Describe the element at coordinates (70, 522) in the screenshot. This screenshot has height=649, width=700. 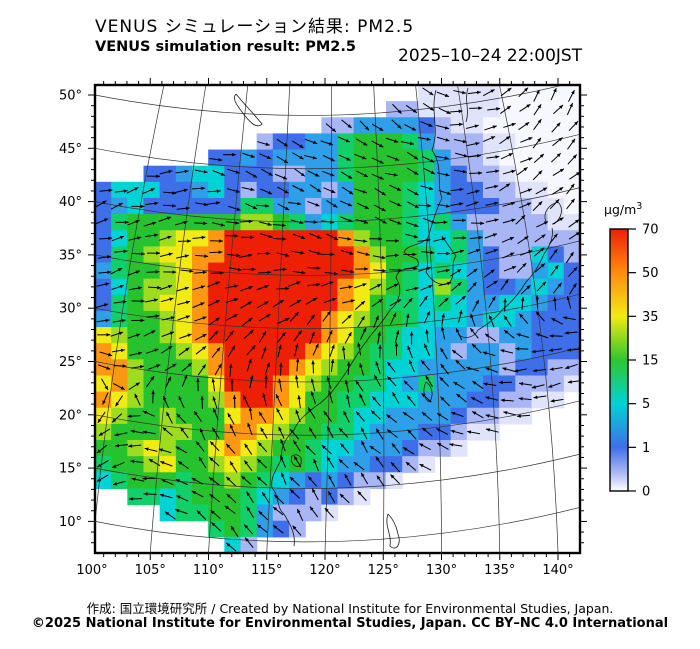
I see `lat-label: 10°` at that location.